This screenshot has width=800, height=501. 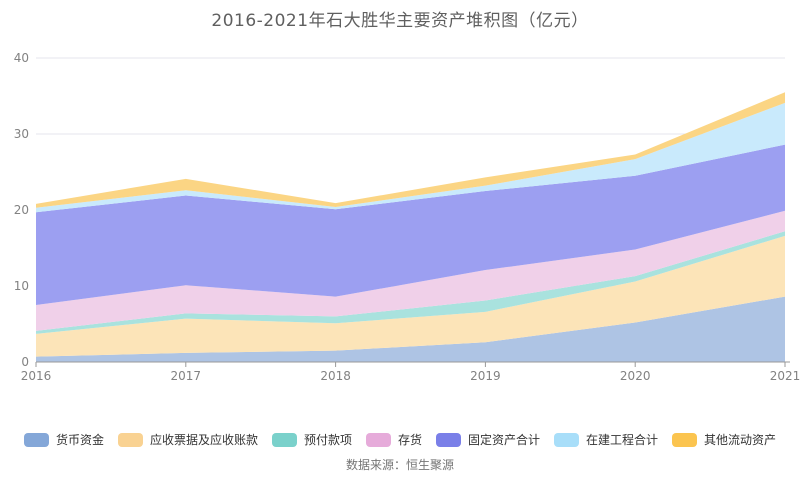 I want to click on legend-label-construction-in-progress-total: 在建工程合计, so click(x=622, y=440).